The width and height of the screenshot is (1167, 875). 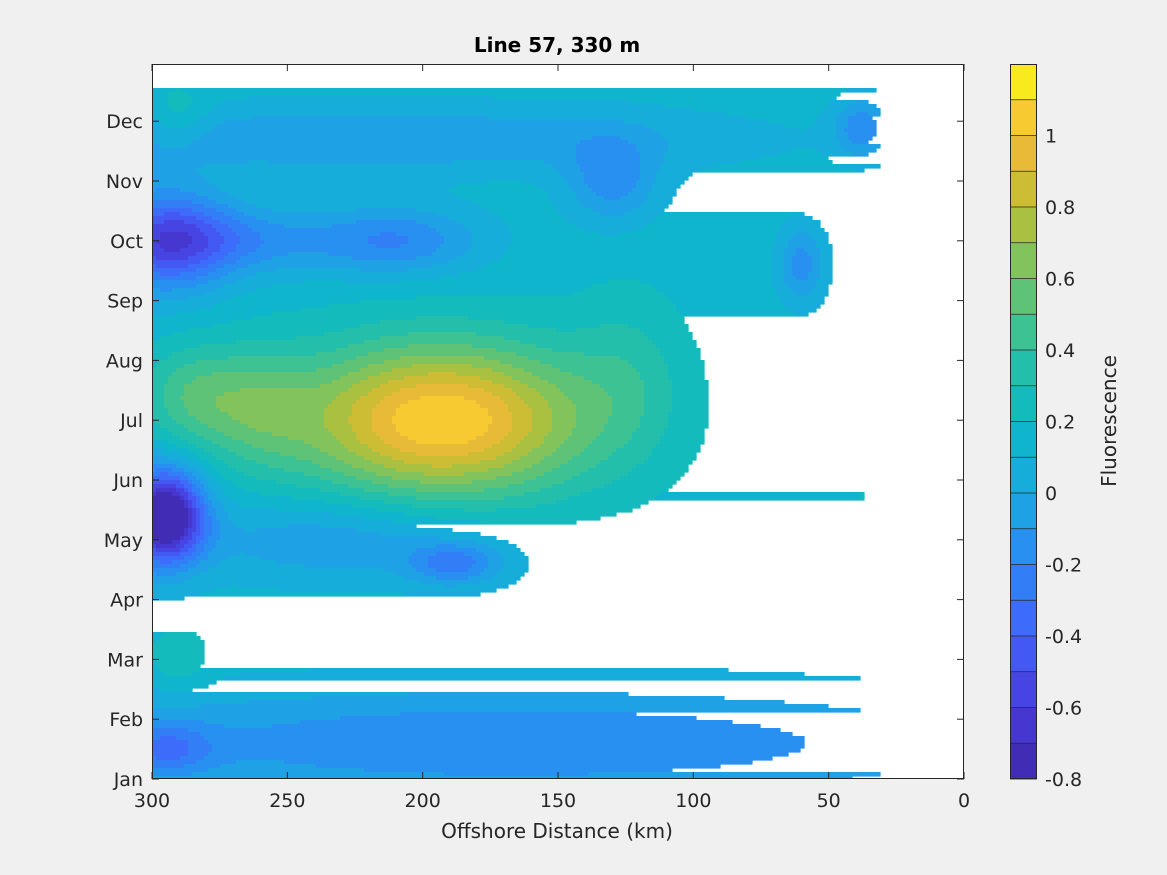 What do you see at coordinates (128, 780) in the screenshot?
I see `y-tick-label: Jan` at bounding box center [128, 780].